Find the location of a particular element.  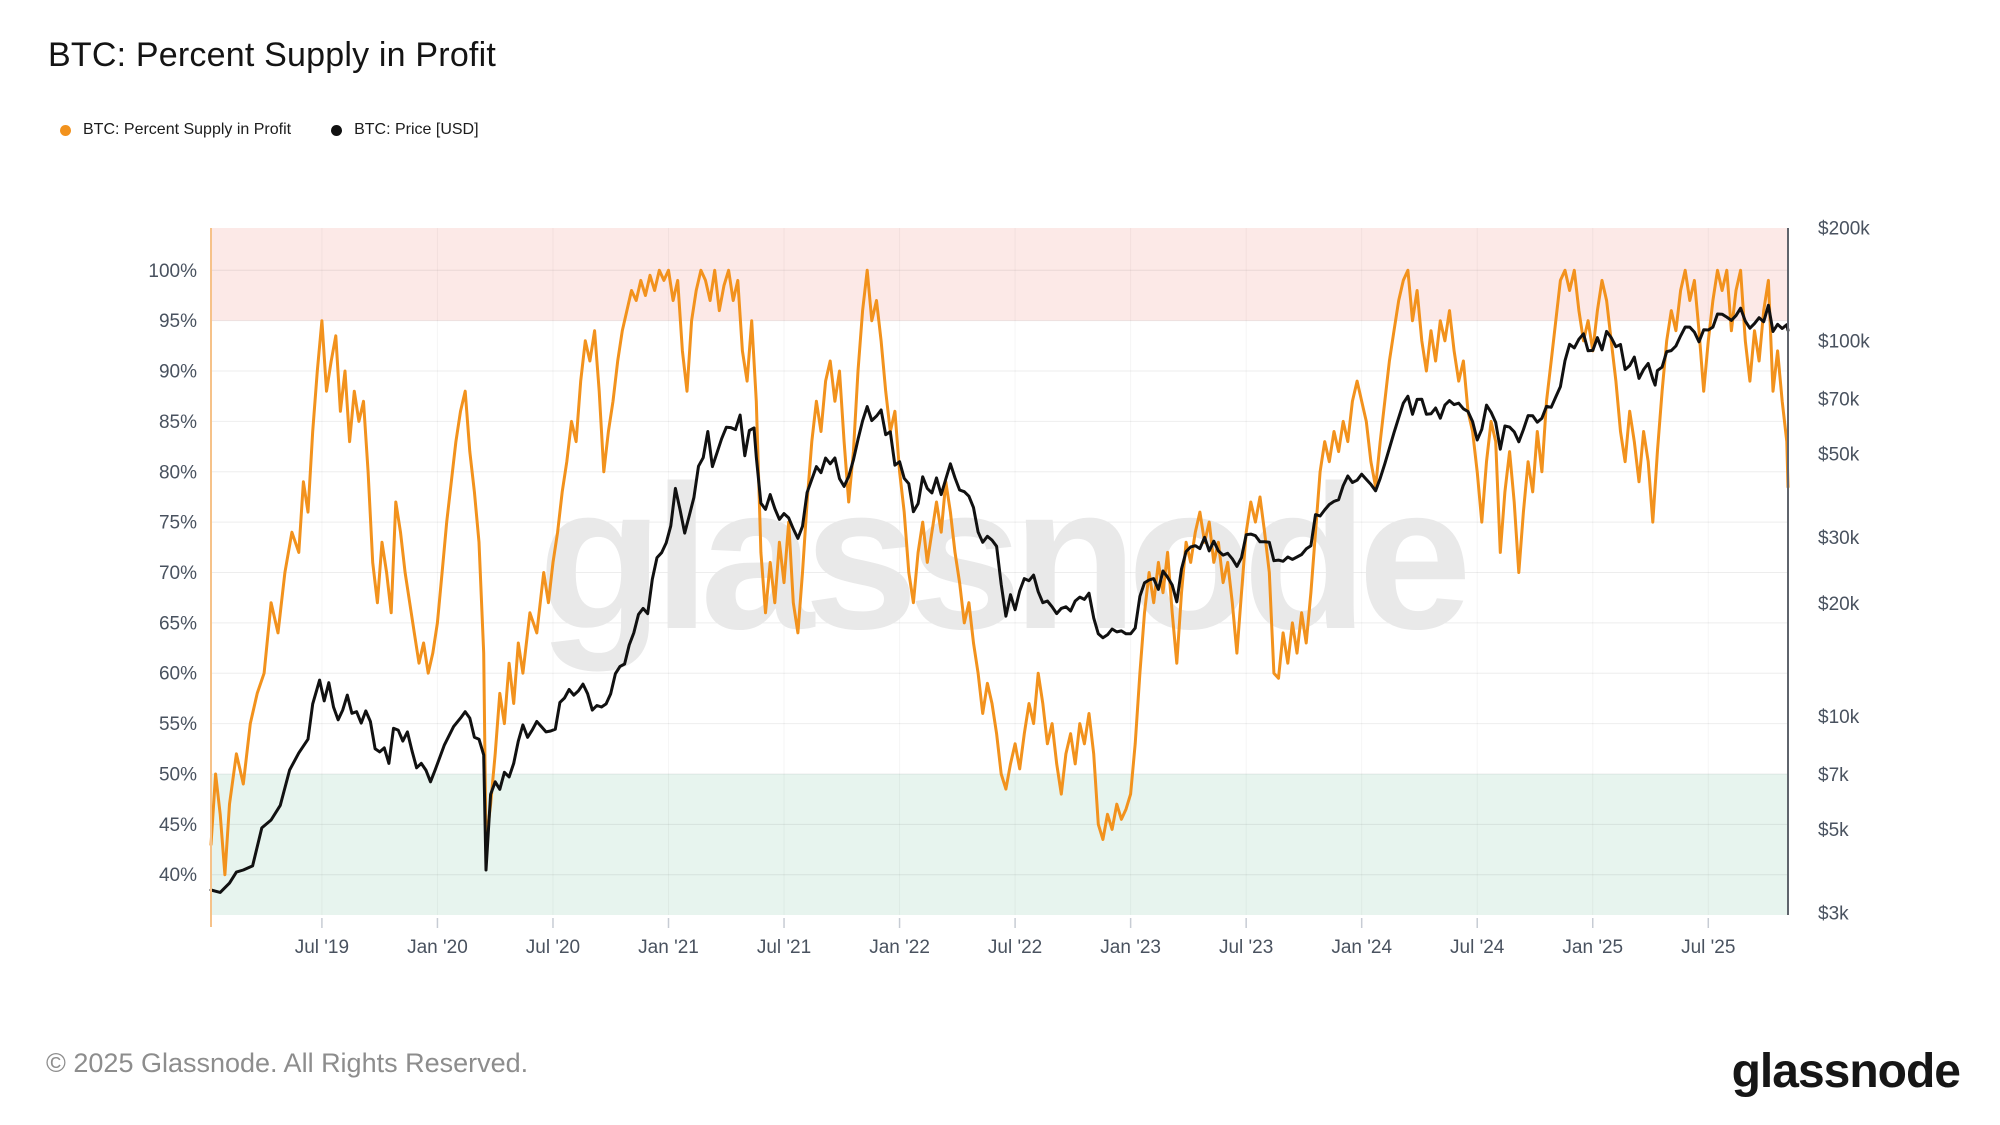

legend-label-price: BTC: Price [USD] is located at coordinates (416, 129).